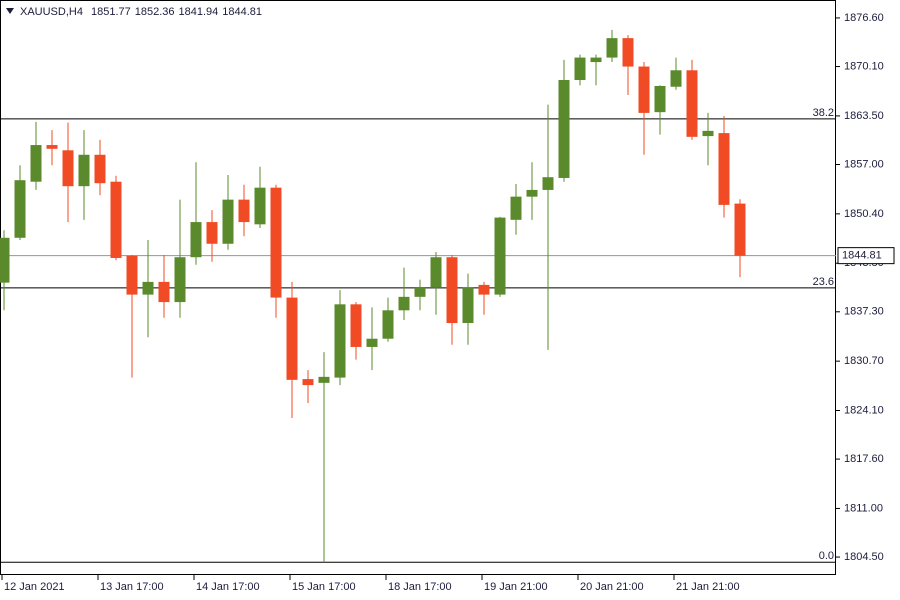 The width and height of the screenshot is (900, 600). Describe the element at coordinates (324, 587) in the screenshot. I see `x-tick-label: 15 Jan 17:00` at that location.